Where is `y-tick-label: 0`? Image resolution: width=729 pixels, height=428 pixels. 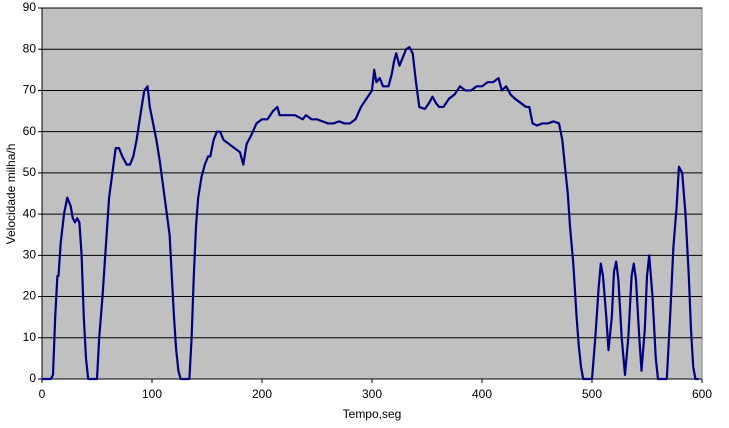 y-tick-label: 0 is located at coordinates (32, 378).